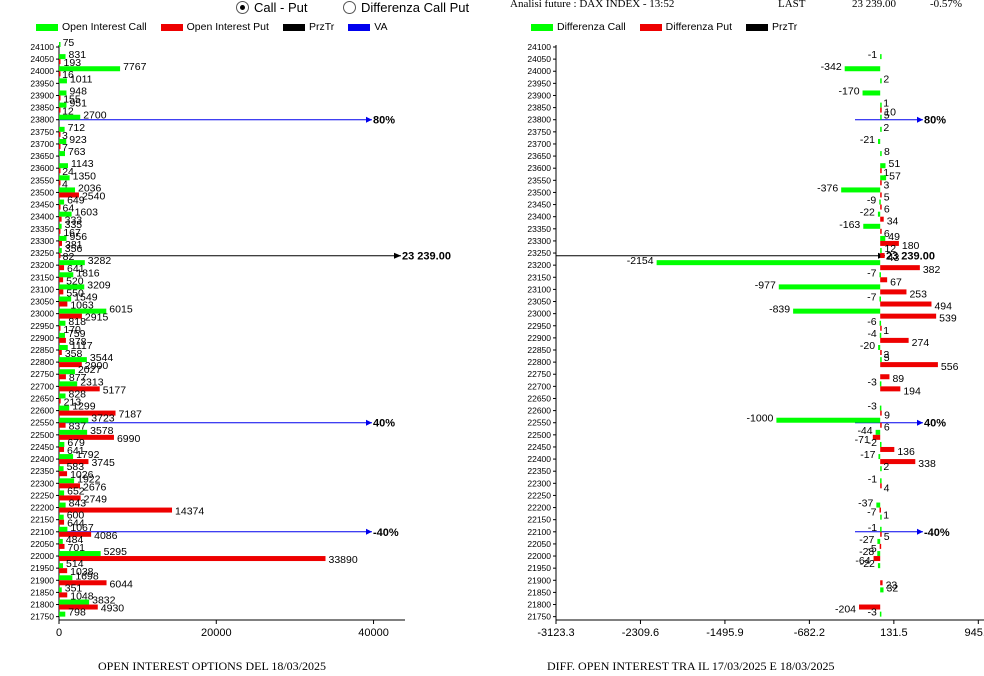 The image size is (984, 676). What do you see at coordinates (539, 241) in the screenshot?
I see `y-tick-label: 23300` at bounding box center [539, 241].